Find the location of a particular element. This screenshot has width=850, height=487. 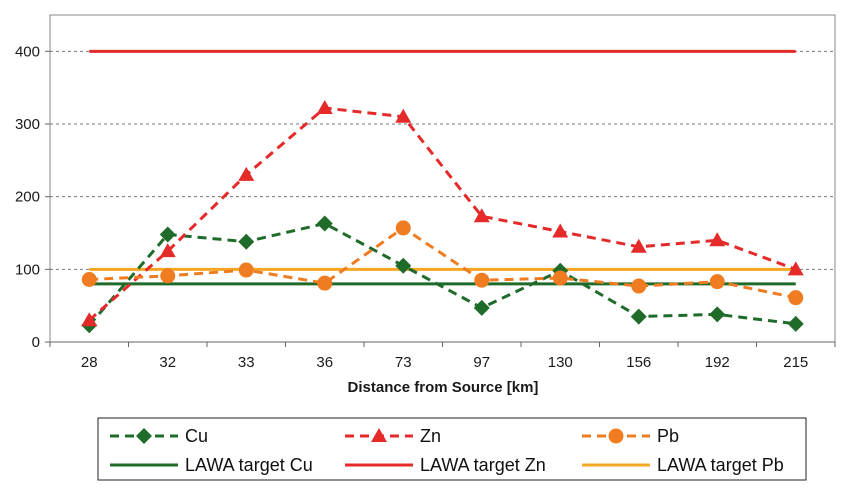

y-tick-label: 300 is located at coordinates (27, 124).